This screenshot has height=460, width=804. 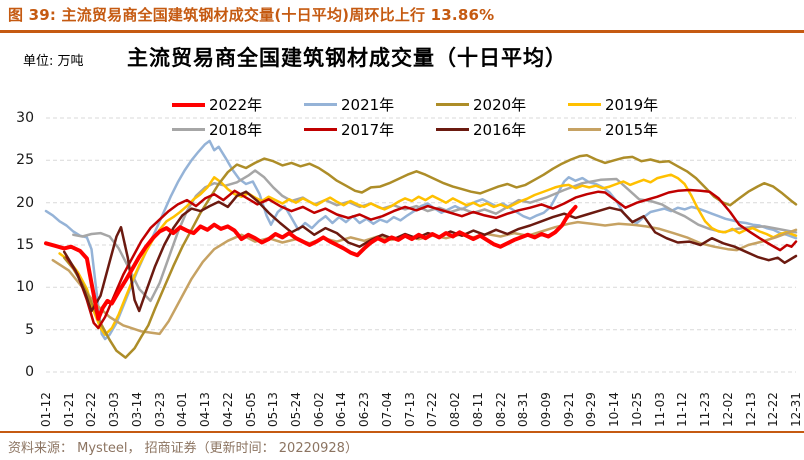 What do you see at coordinates (402, 432) in the screenshot?
I see `footer-divider` at bounding box center [402, 432].